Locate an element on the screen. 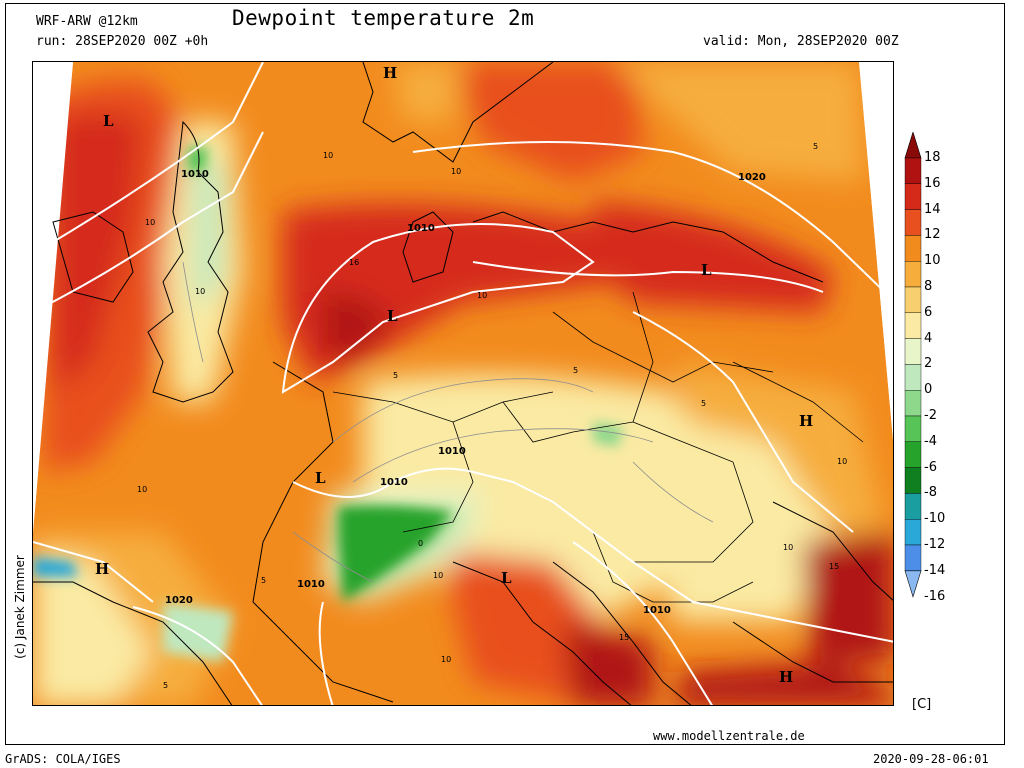  legend-tick-label: 18 is located at coordinates (932, 157).